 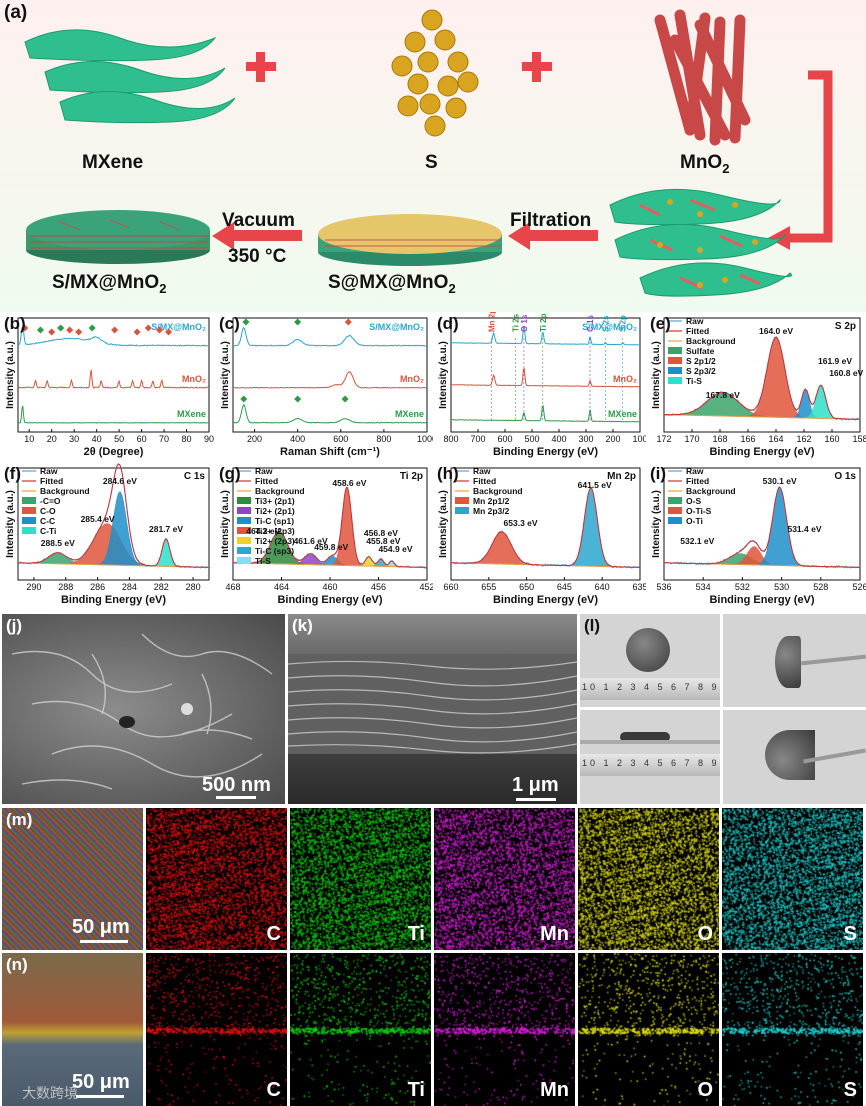 What do you see at coordinates (143, 709) in the screenshot?
I see `sem-image-j: (j) 500 nm` at bounding box center [143, 709].